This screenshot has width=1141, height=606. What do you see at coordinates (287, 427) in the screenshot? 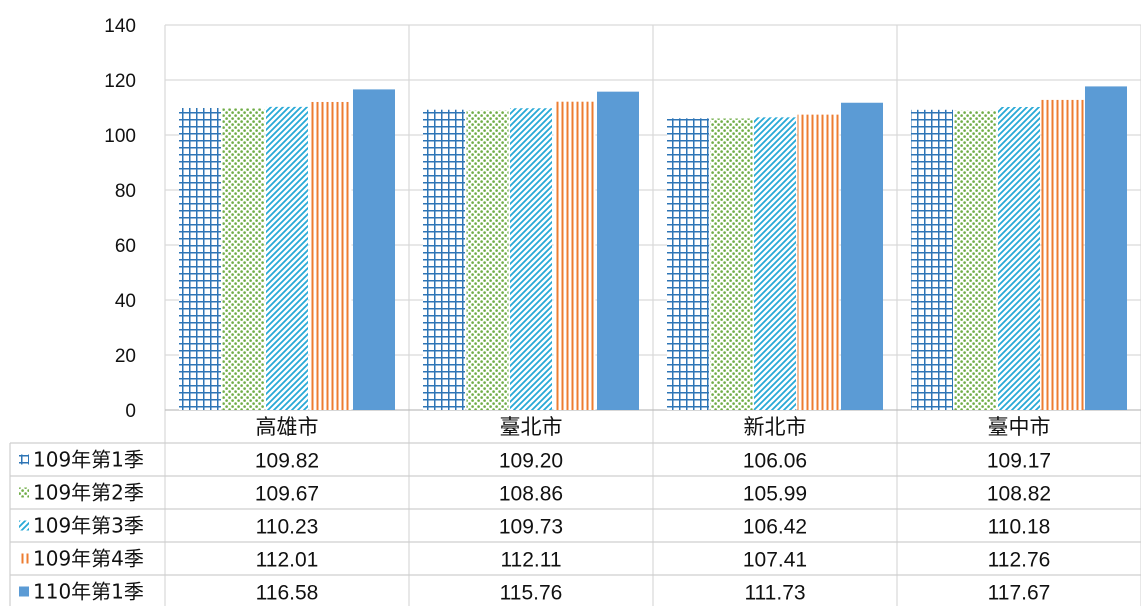
I see `category-label: 高雄市` at bounding box center [287, 427].